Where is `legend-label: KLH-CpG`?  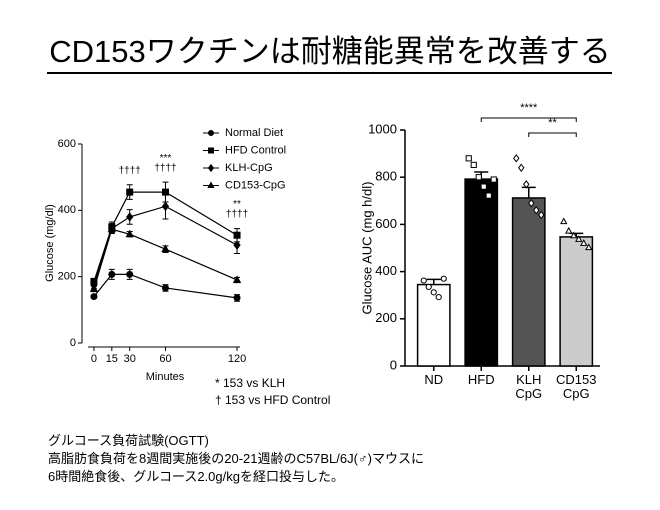
legend-label: KLH-CpG is located at coordinates (249, 168).